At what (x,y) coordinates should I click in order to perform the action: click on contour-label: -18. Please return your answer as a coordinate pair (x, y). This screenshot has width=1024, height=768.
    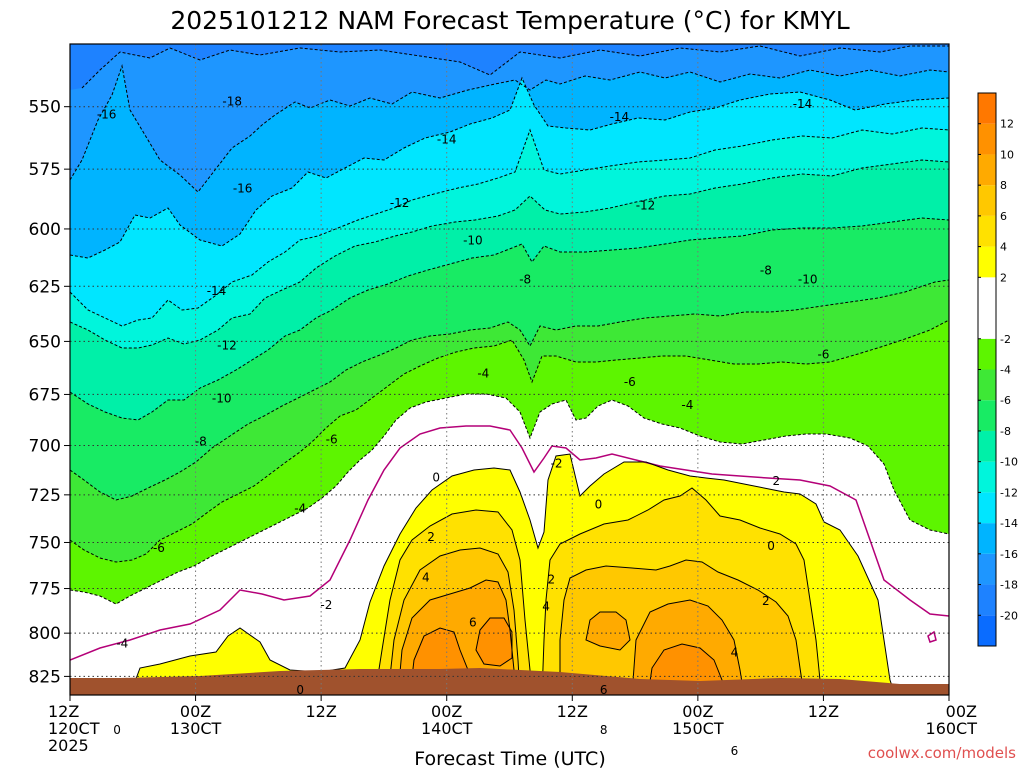
    Looking at the image, I should click on (232, 102).